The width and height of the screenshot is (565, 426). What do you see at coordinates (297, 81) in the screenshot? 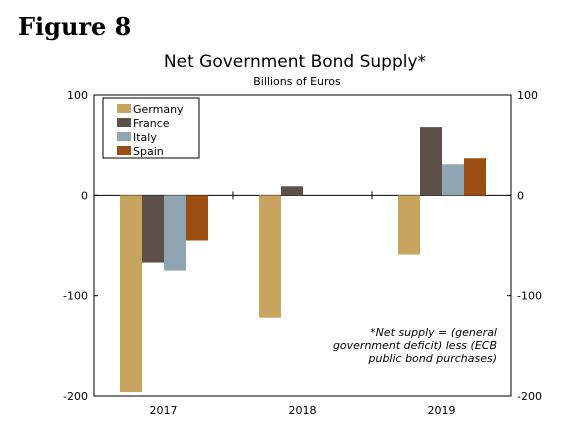
I see `chart-subtitle: Billions of Euros` at bounding box center [297, 81].